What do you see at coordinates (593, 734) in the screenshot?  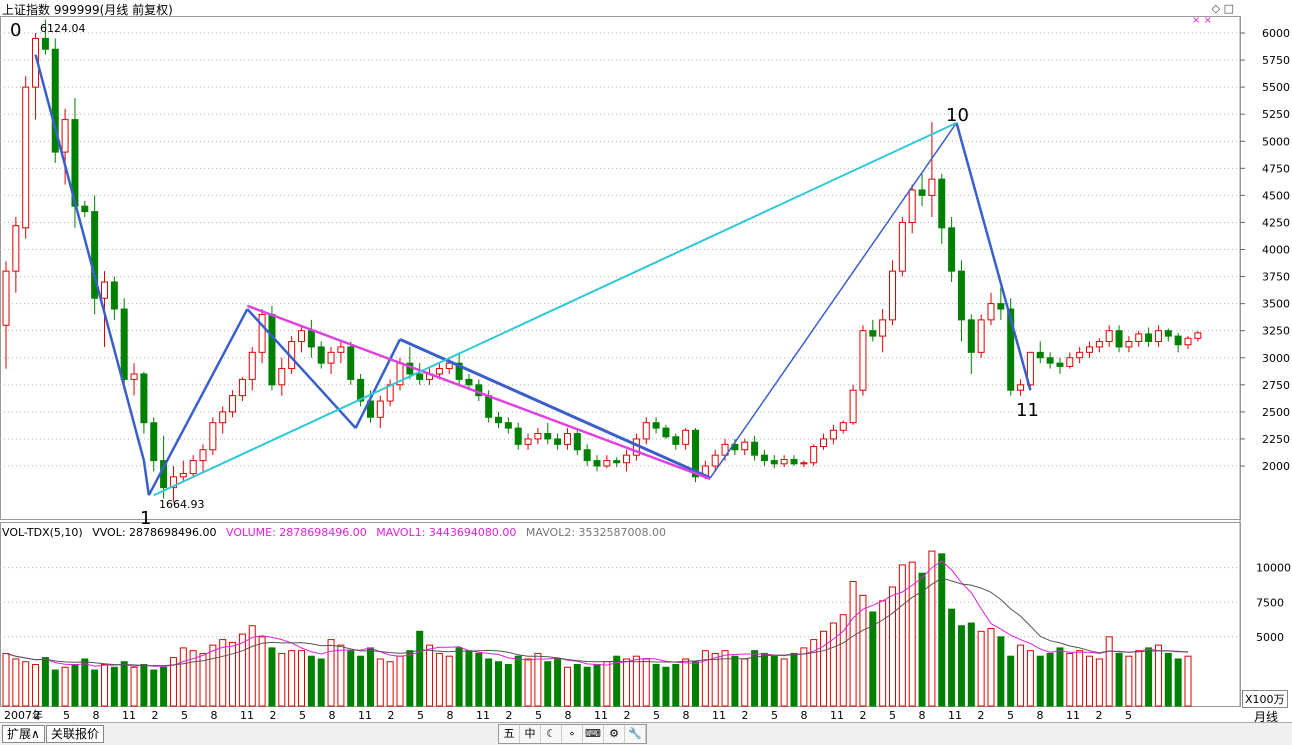 I see `toolbar-icon-4: ⌨` at bounding box center [593, 734].